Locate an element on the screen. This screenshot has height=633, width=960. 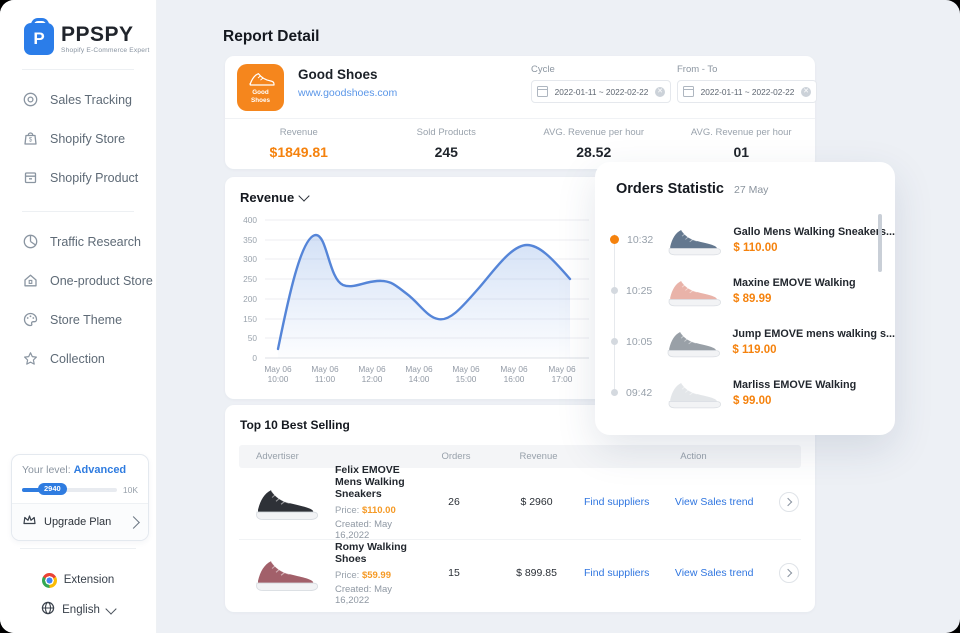
order-price: $ 110.00 is located at coordinates (755, 247).